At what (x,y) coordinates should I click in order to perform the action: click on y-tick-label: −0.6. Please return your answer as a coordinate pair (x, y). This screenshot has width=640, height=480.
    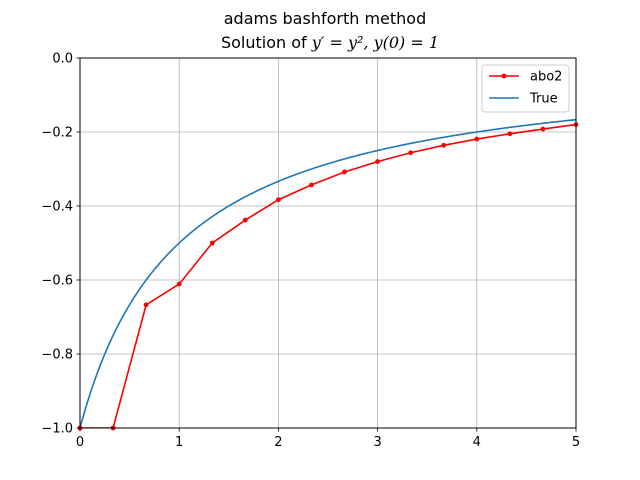
    Looking at the image, I should click on (57, 281).